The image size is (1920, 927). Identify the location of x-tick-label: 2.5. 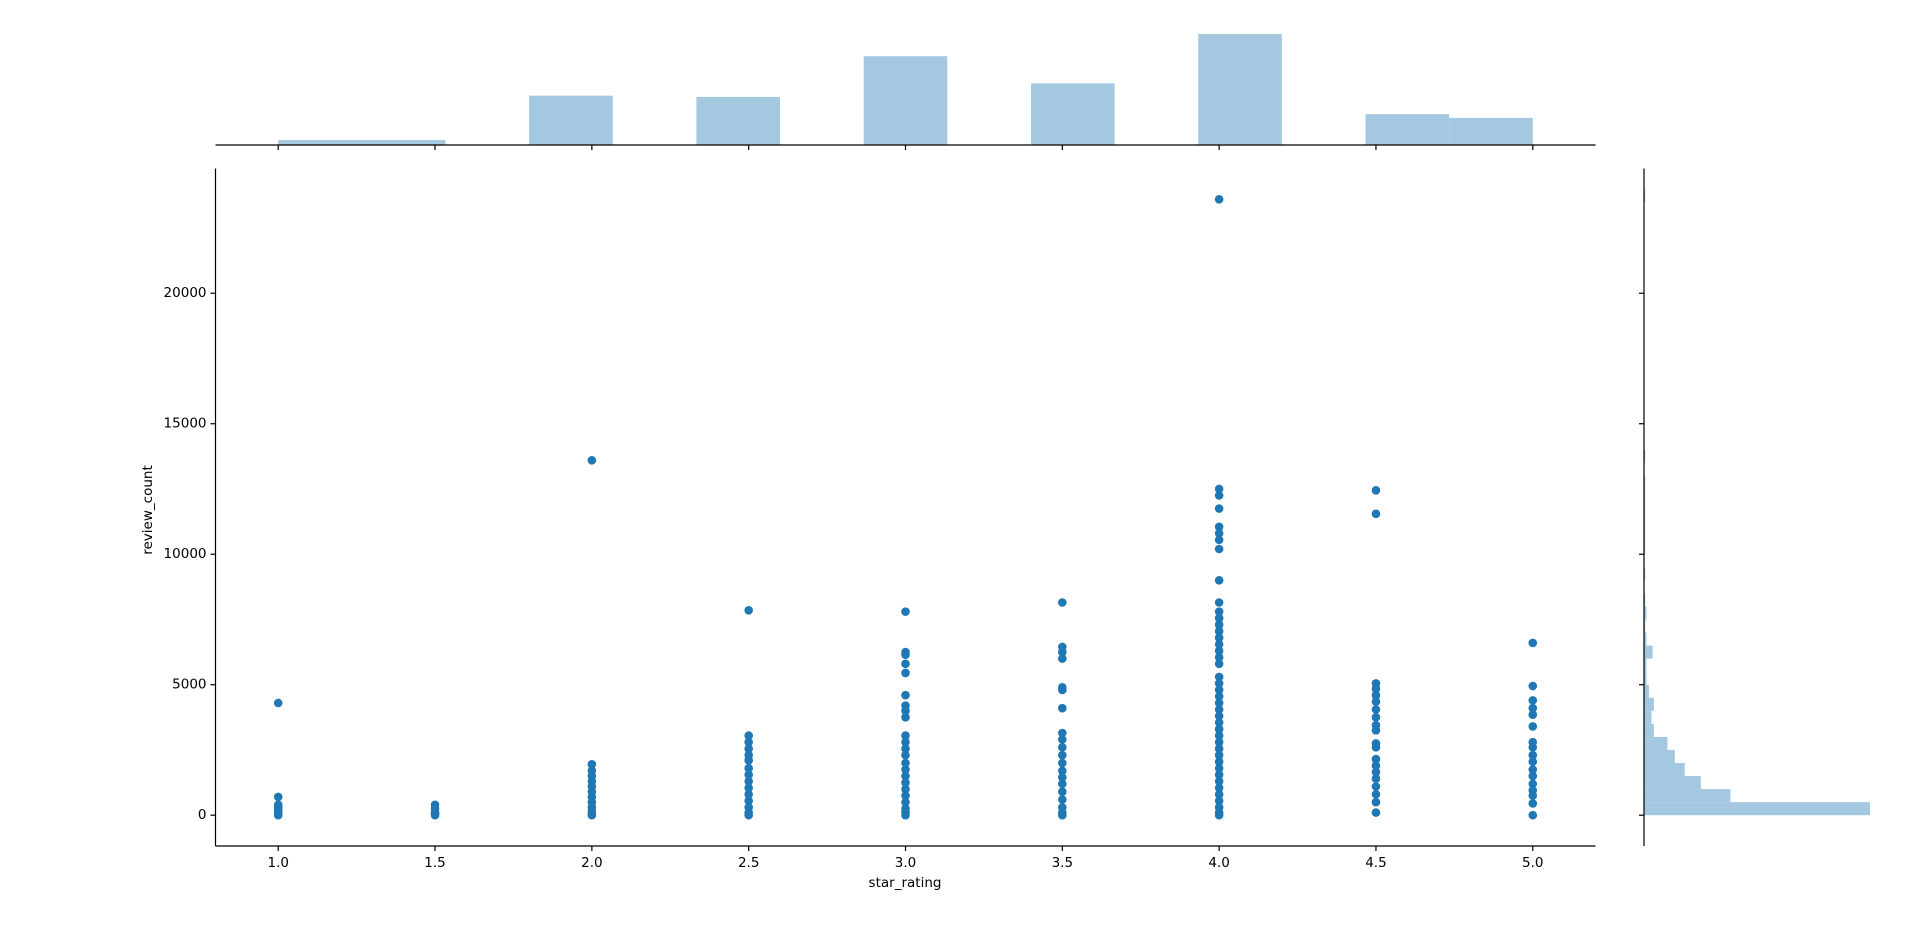
(748, 863).